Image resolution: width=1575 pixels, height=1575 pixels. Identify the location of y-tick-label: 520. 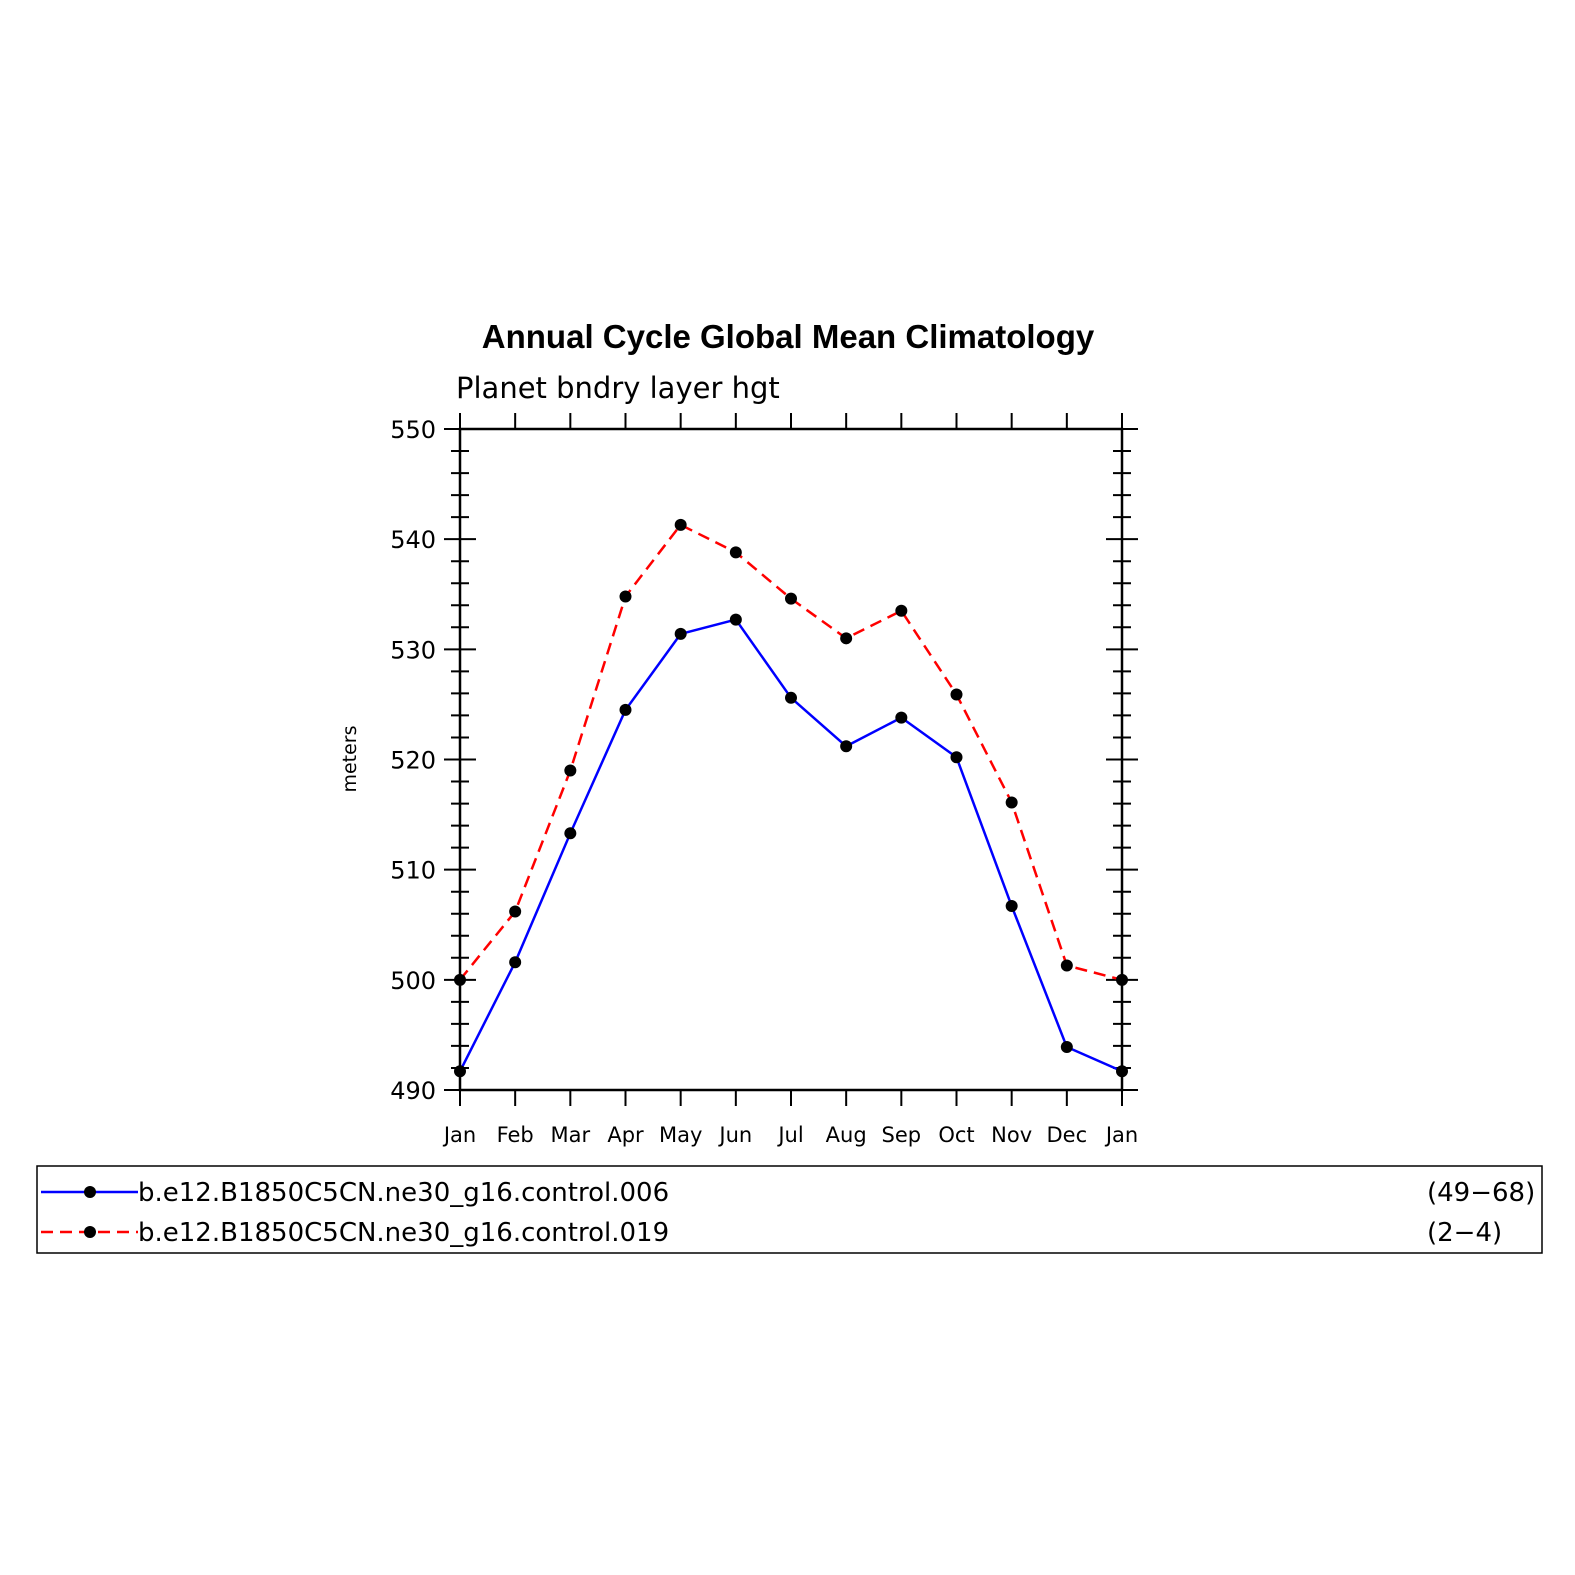
(413, 761).